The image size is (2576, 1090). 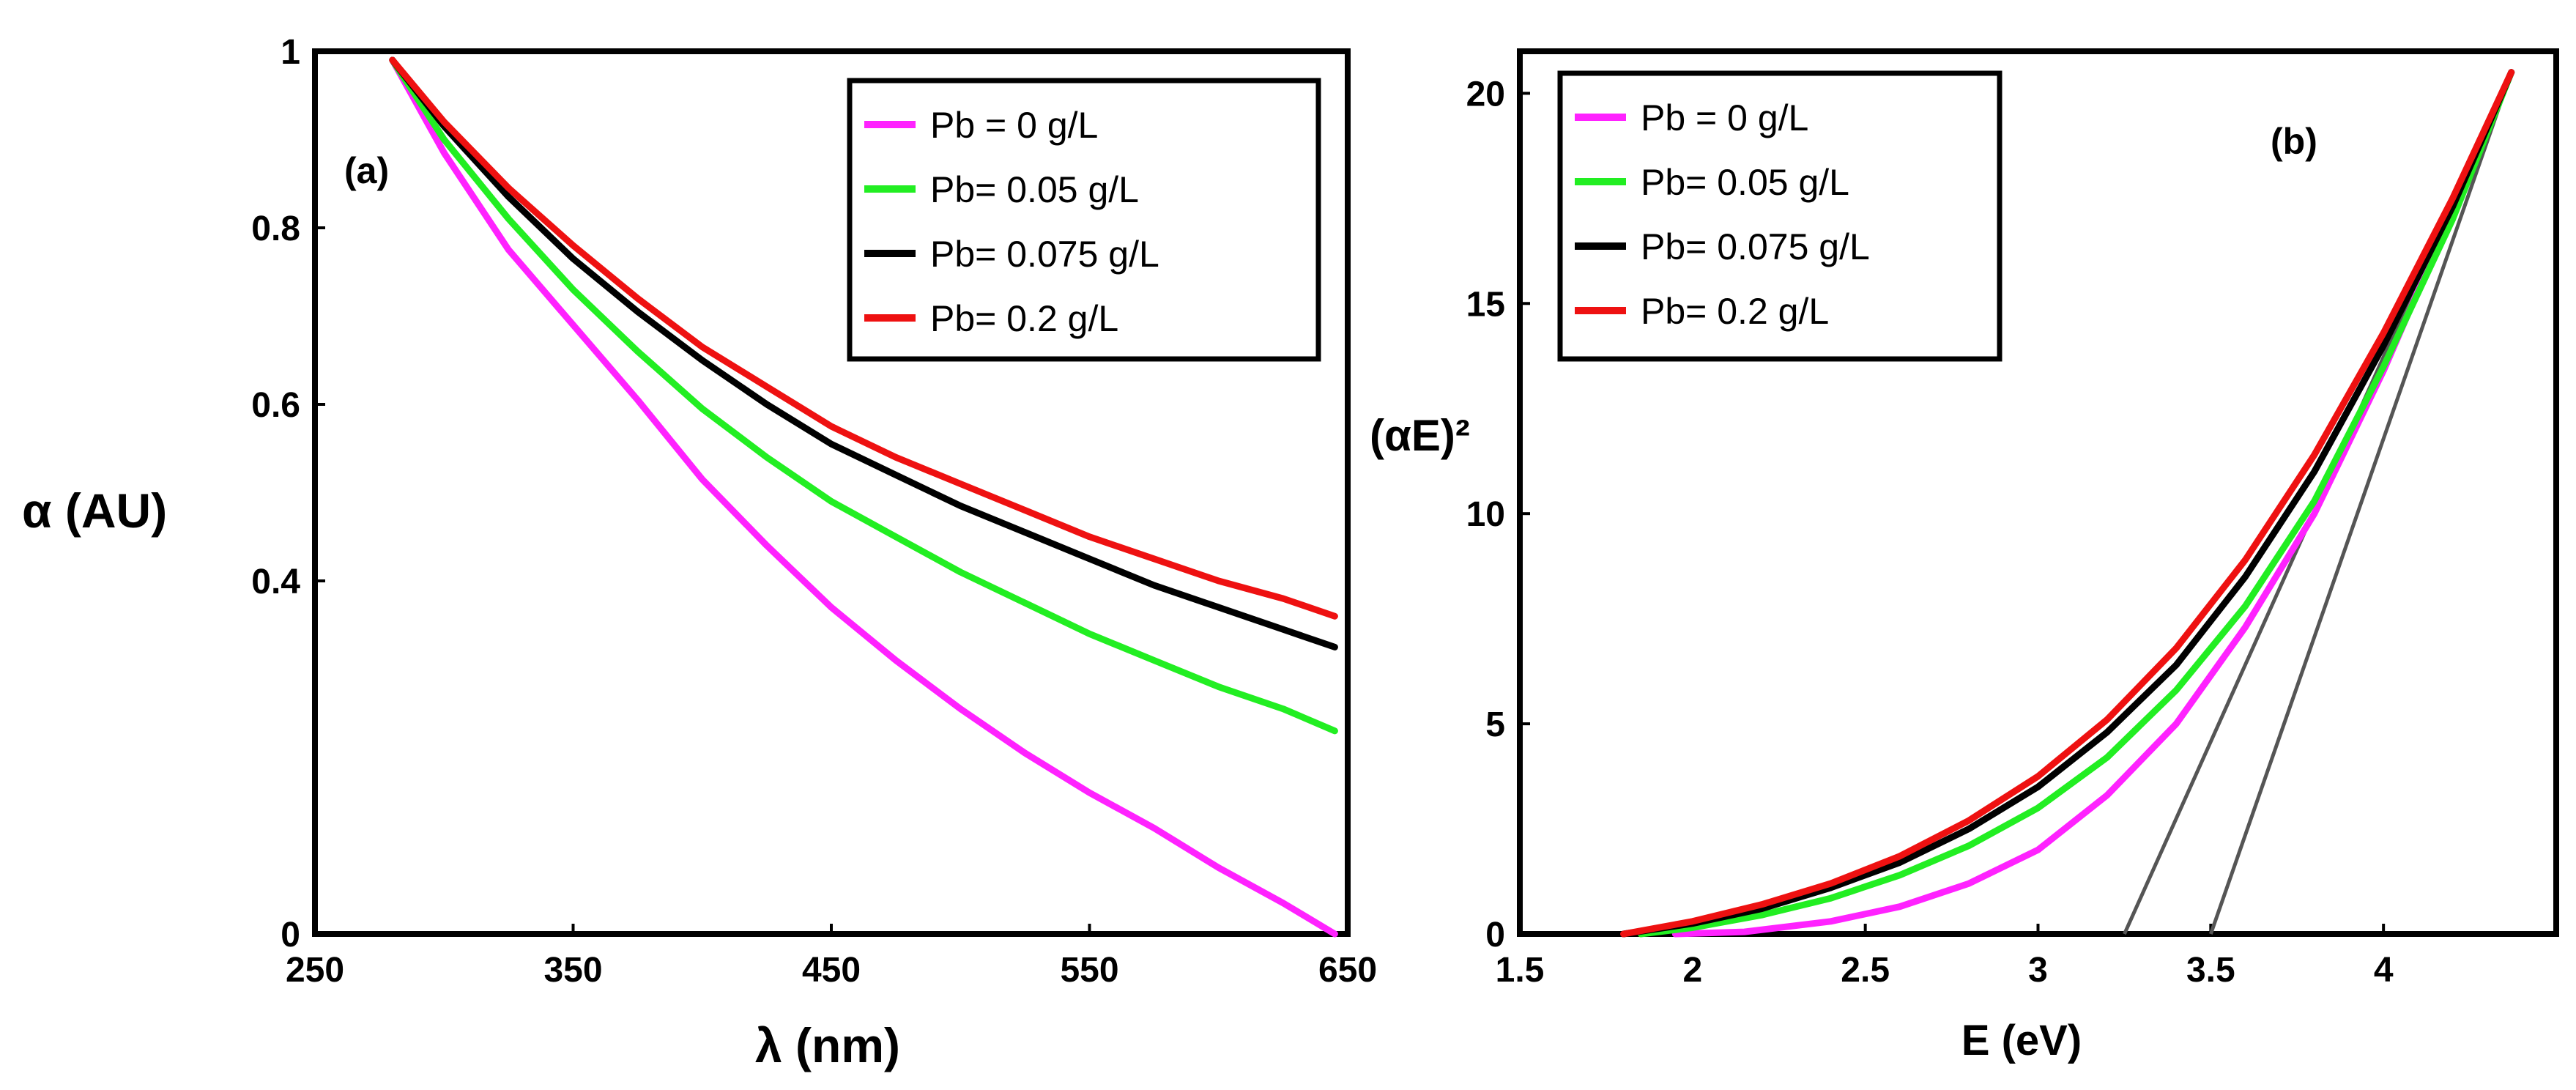 What do you see at coordinates (2361, 503) in the screenshot?
I see `tangent-line` at bounding box center [2361, 503].